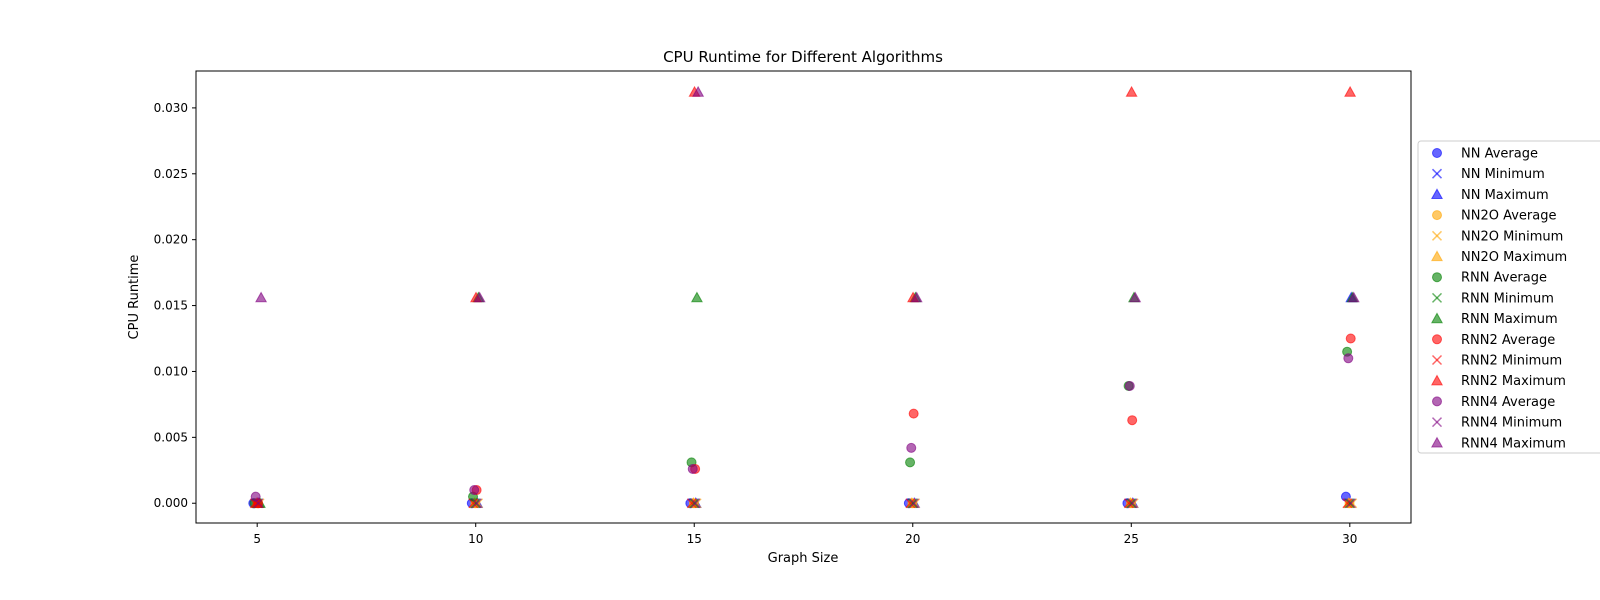 This screenshot has width=1600, height=600. I want to click on legend-label: RNN4 Maximum, so click(1513, 443).